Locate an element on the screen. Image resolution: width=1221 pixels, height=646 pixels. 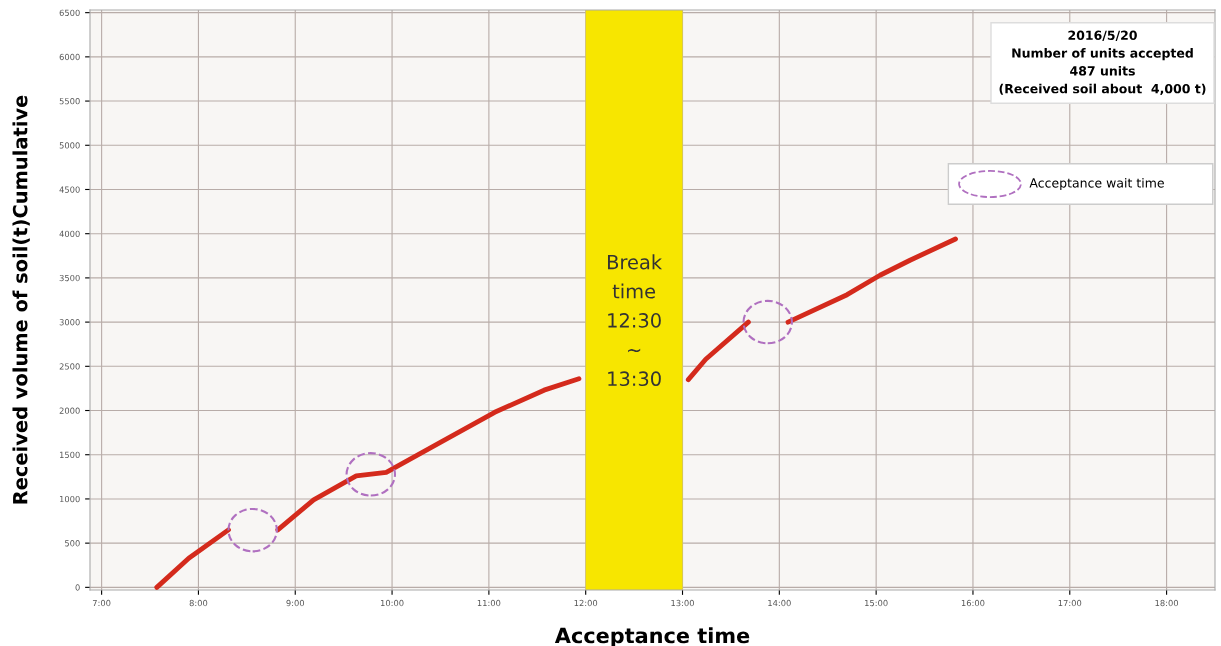
x-tick-label: 14:00 is located at coordinates (779, 603).